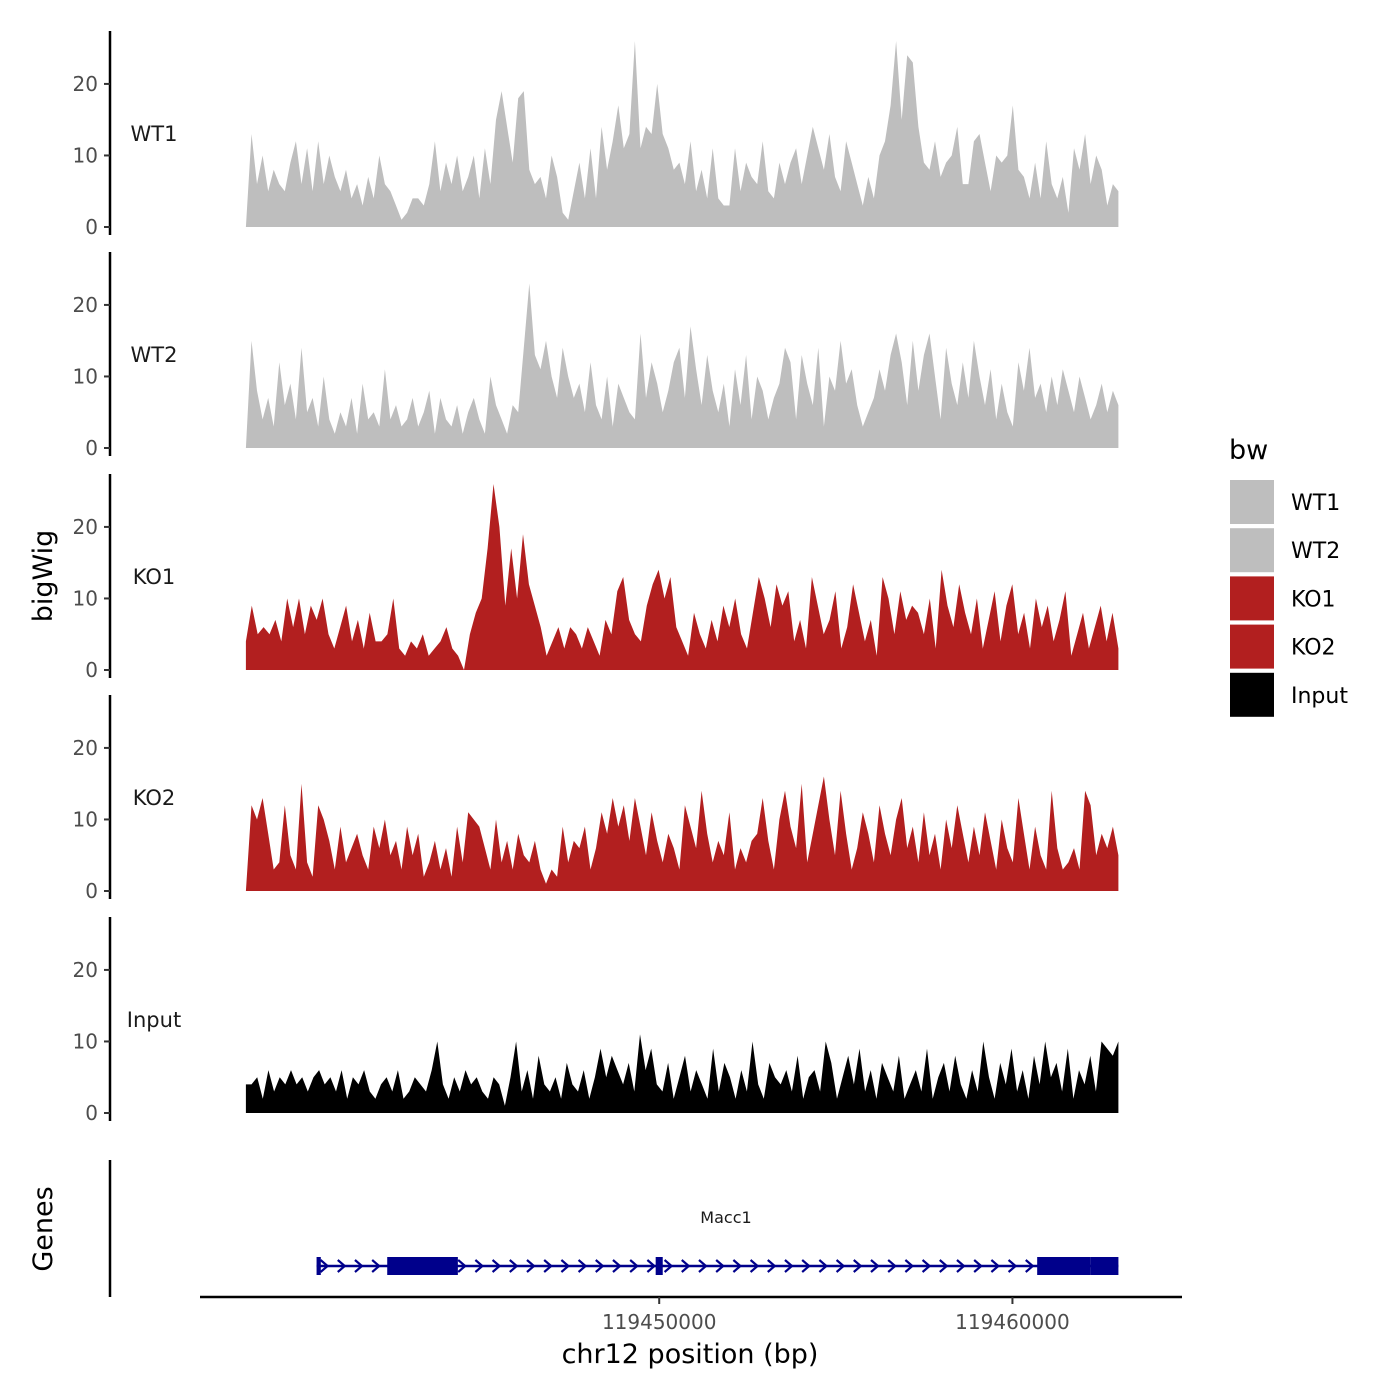 The image size is (1400, 1400). Describe the element at coordinates (154, 798) in the screenshot. I see `track-label-KO2: KO2` at that location.